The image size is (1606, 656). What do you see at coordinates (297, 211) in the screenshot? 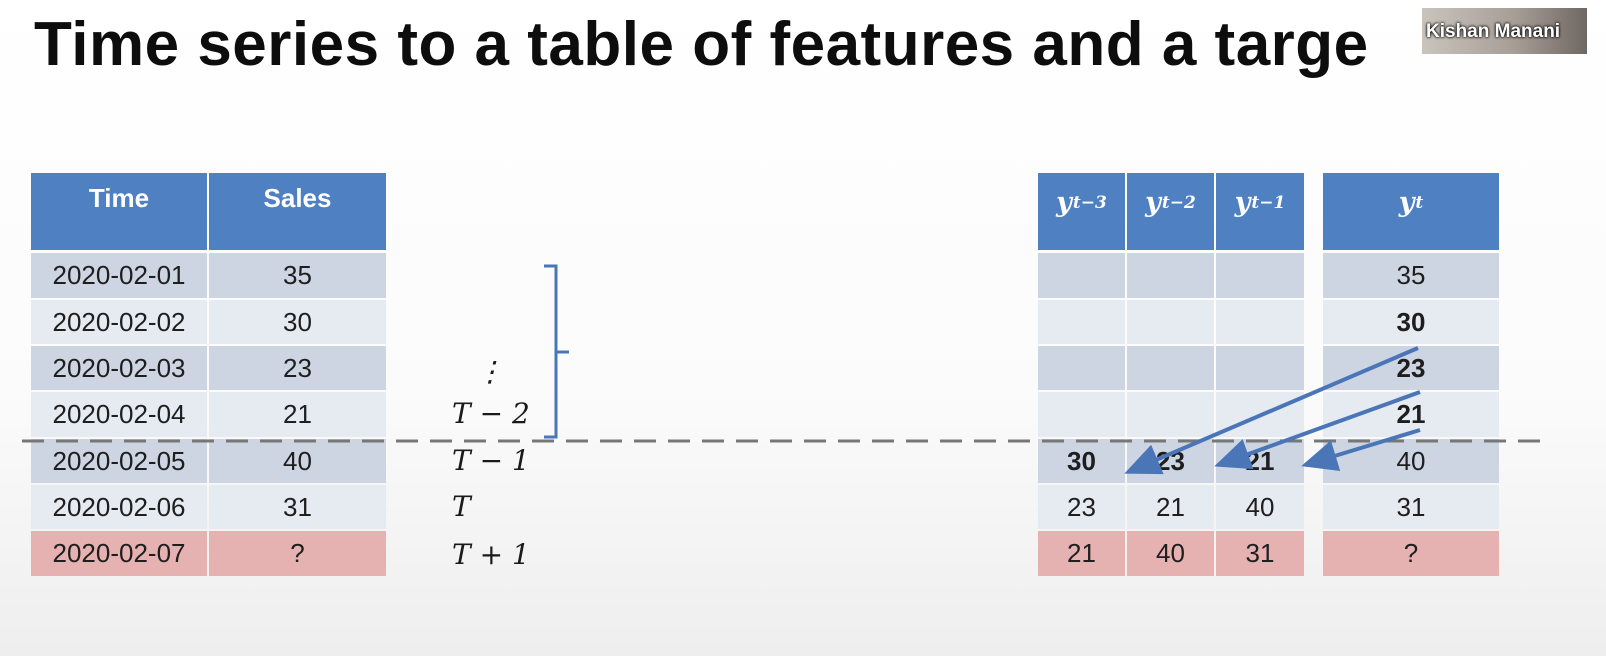
I see `header-sales: Sales` at bounding box center [297, 211].